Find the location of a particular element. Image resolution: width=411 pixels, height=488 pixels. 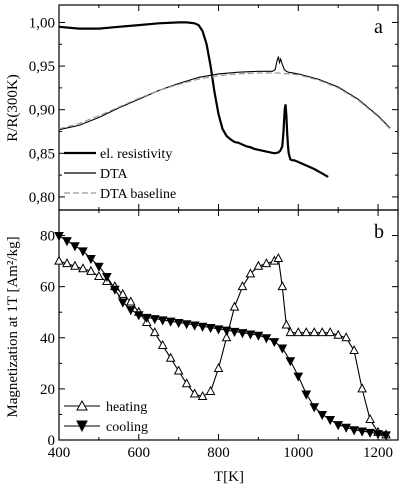

y-tick-label: 1,00 is located at coordinates (42, 23).